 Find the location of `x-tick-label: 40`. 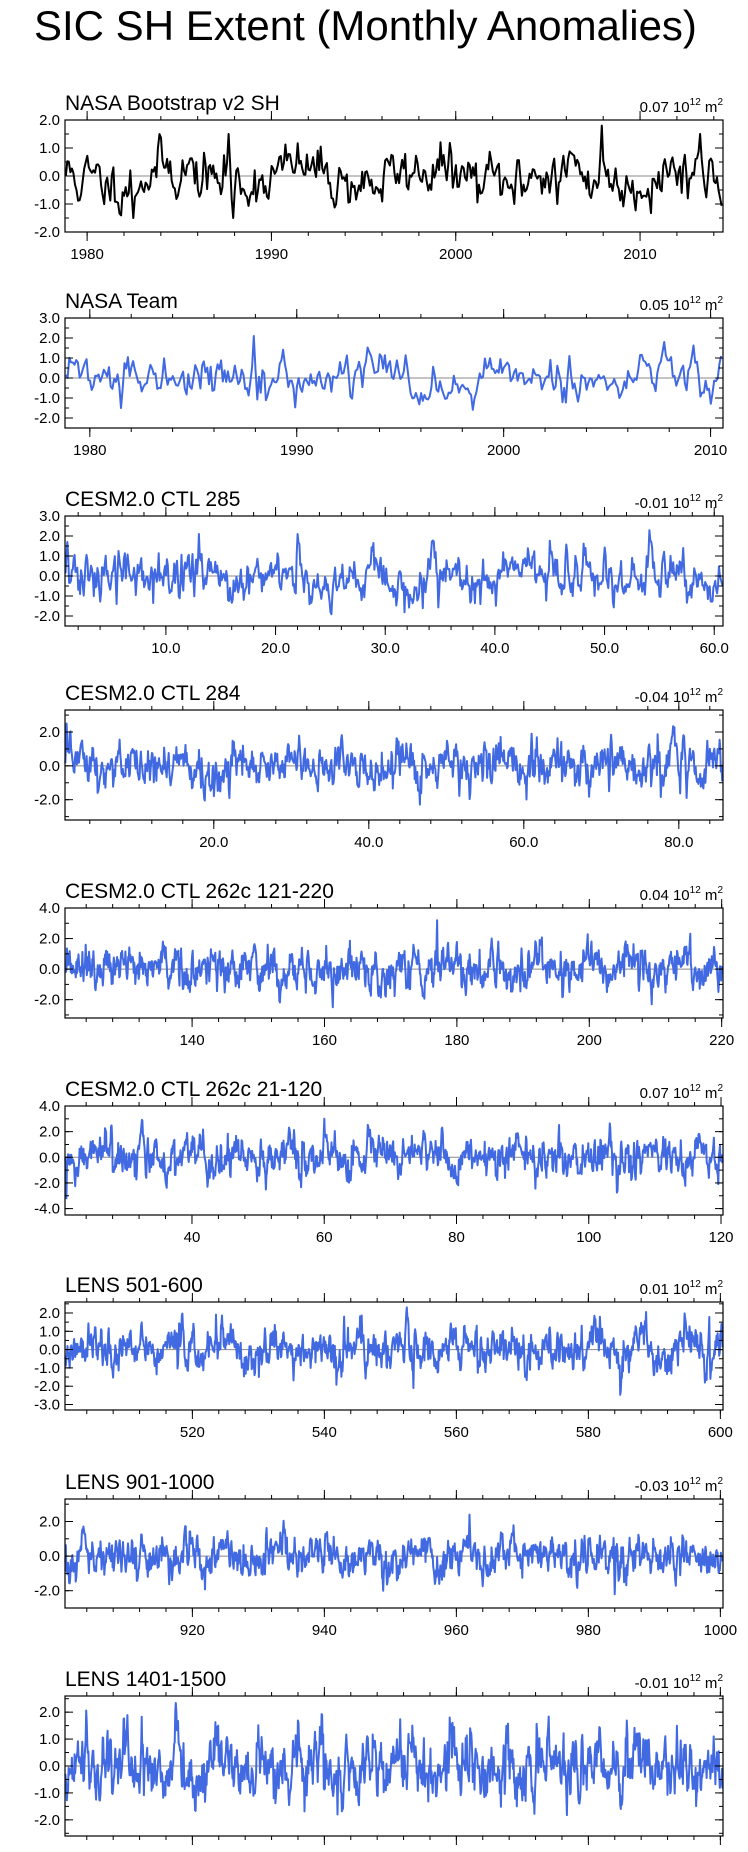

x-tick-label: 40 is located at coordinates (192, 1237).